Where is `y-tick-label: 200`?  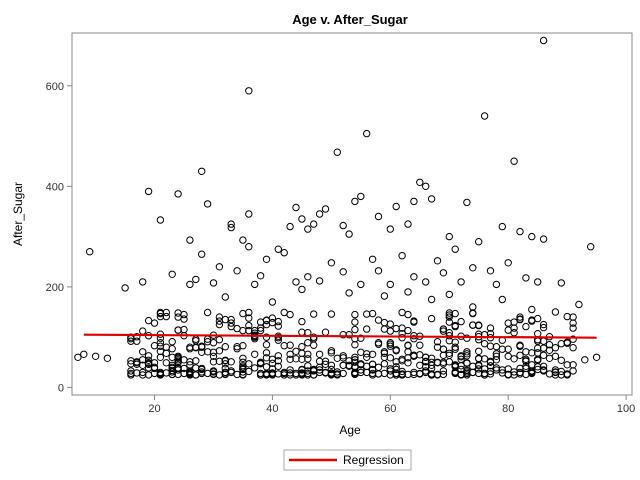 y-tick-label: 200 is located at coordinates (55, 288).